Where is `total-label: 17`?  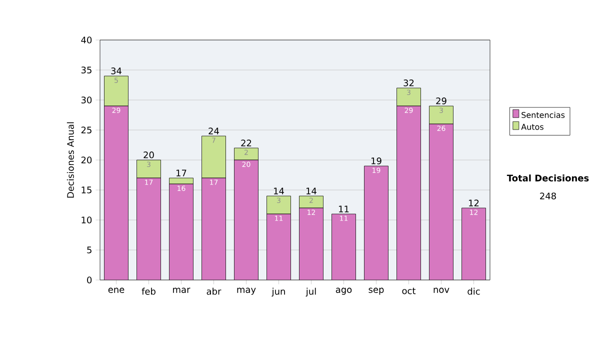 total-label: 17 is located at coordinates (181, 173).